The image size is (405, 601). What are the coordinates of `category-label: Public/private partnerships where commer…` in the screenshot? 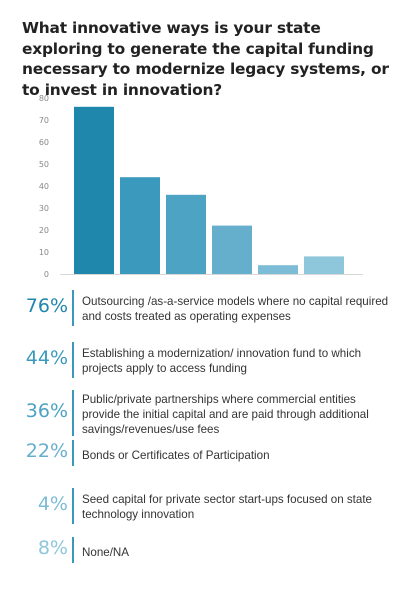 It's located at (225, 414).